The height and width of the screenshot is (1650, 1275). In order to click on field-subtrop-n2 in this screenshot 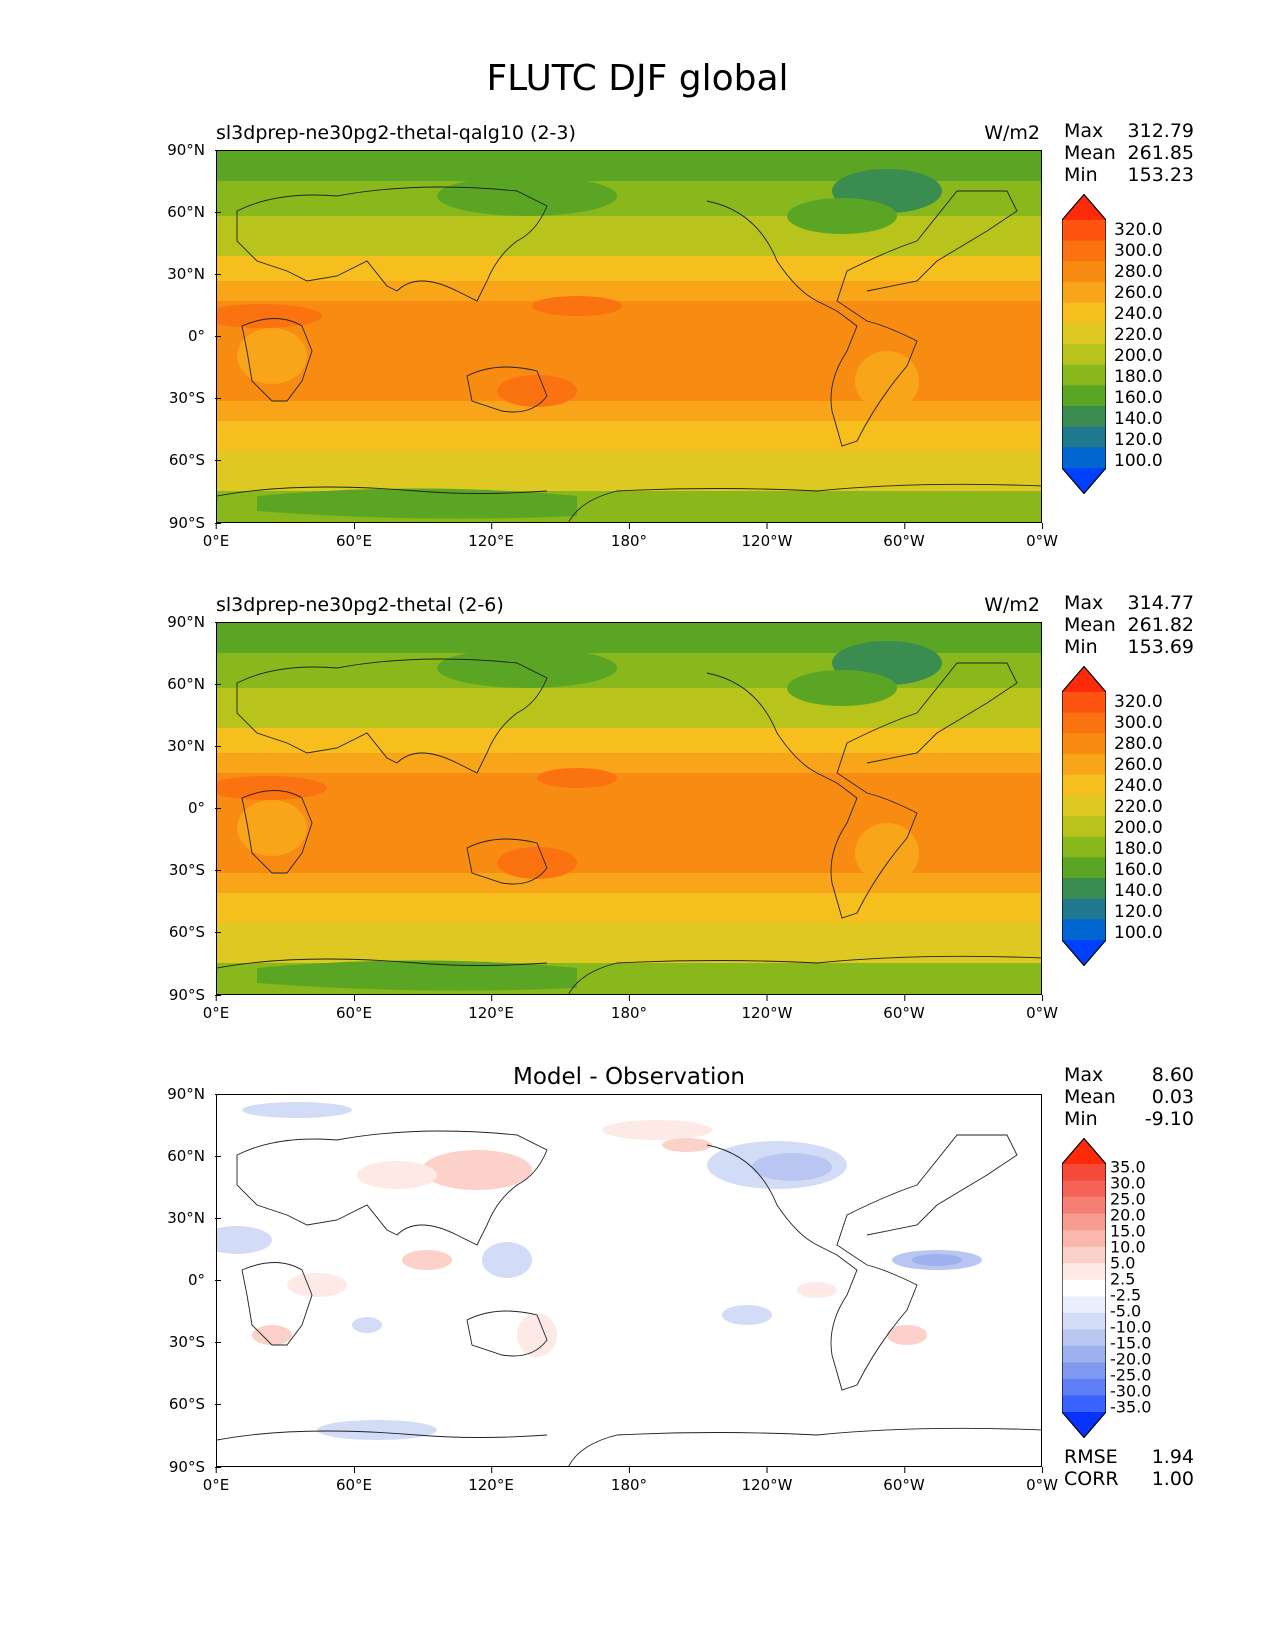, I will do `click(629, 291)`.